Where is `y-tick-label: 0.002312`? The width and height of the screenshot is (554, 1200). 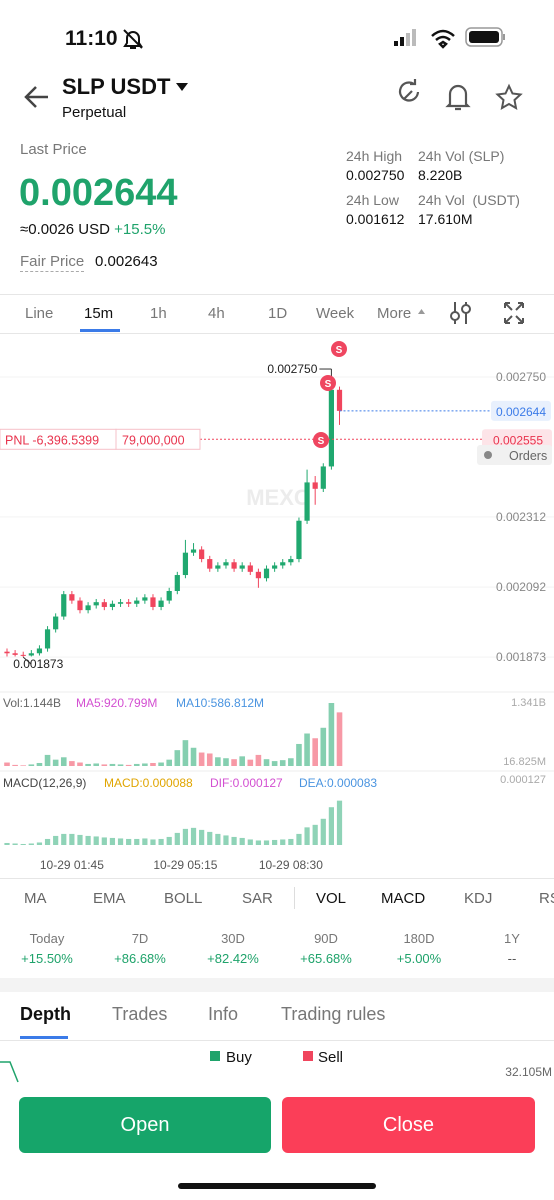 y-tick-label: 0.002312 is located at coordinates (521, 517).